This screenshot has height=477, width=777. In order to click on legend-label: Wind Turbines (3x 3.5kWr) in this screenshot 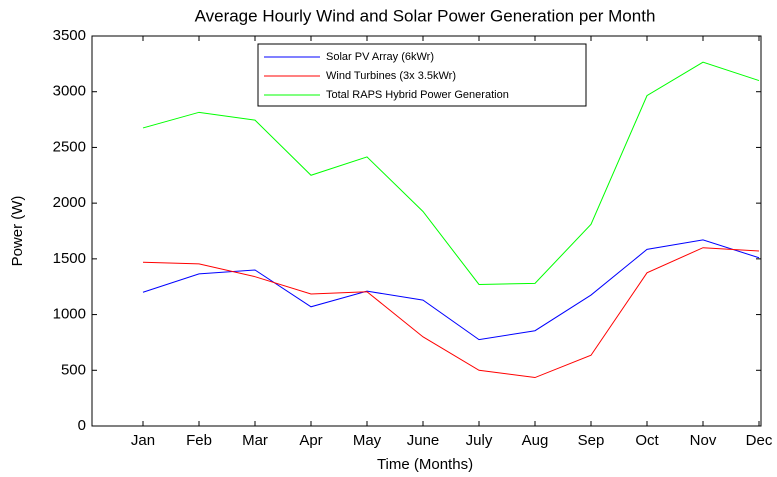, I will do `click(391, 76)`.